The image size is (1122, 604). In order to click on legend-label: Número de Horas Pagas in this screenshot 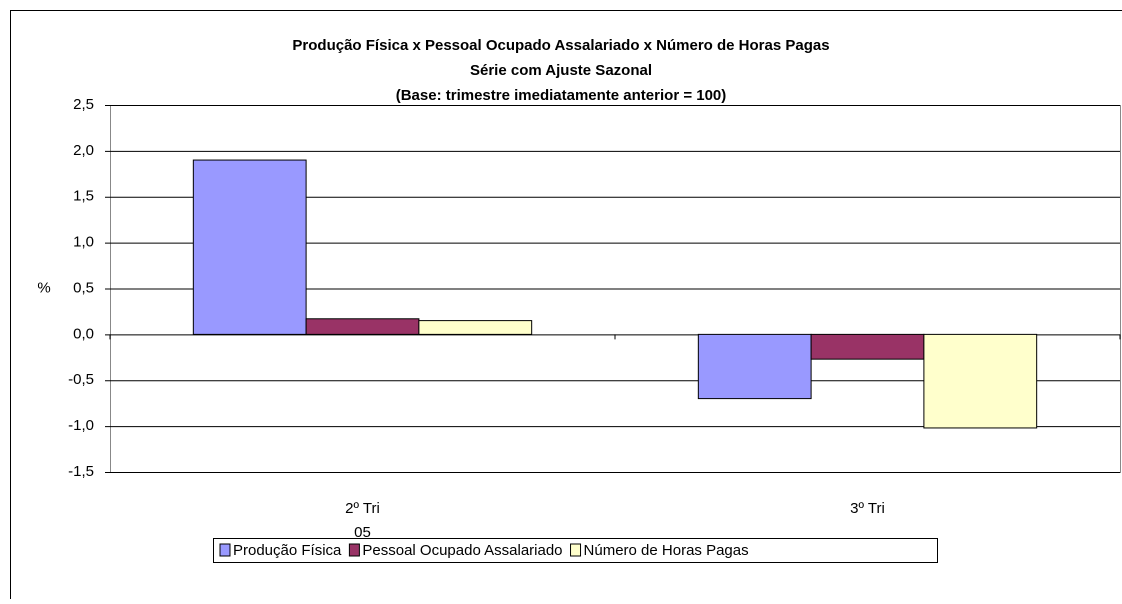, I will do `click(666, 550)`.